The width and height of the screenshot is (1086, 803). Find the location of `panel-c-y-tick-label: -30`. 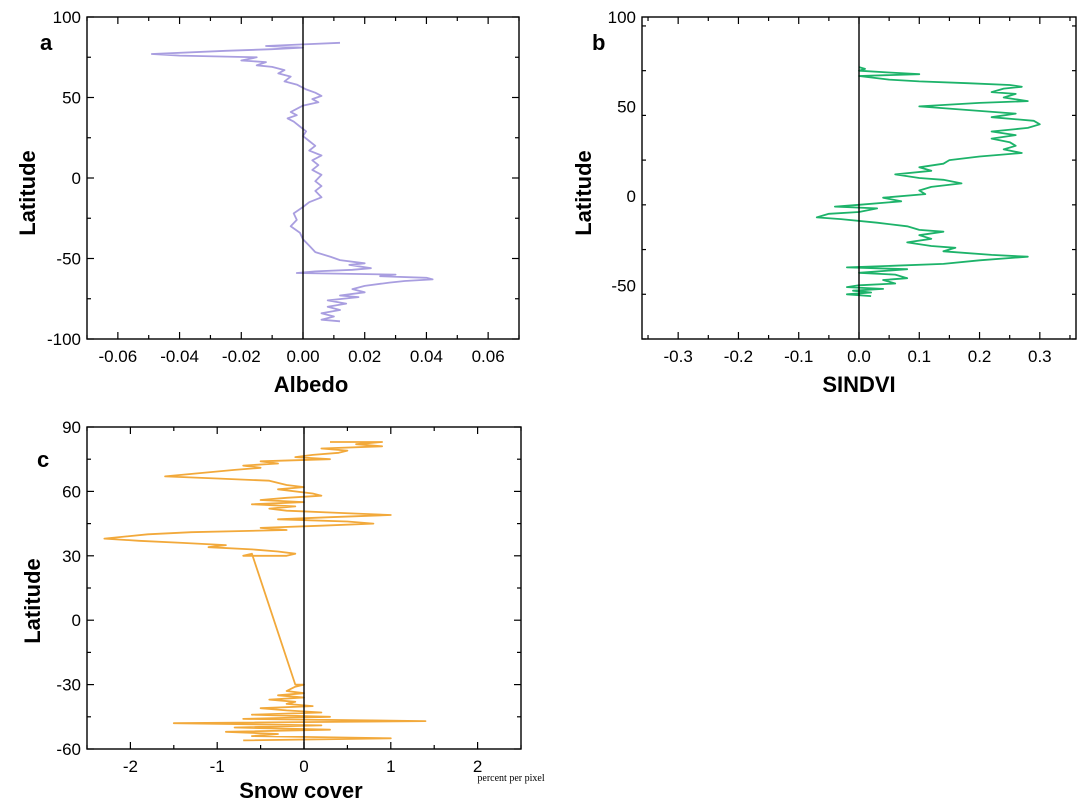

panel-c-y-tick-label: -30 is located at coordinates (68, 685).